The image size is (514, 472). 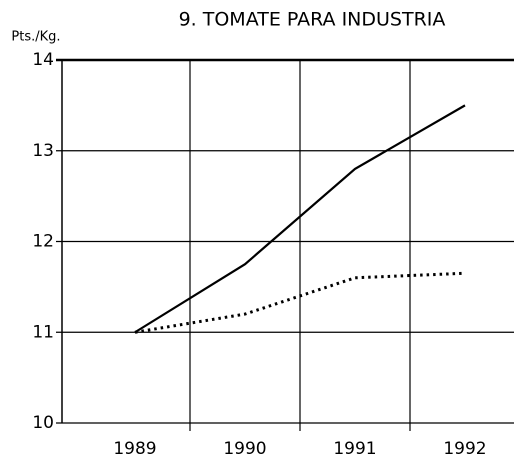 I want to click on y-tick-label: 11, so click(x=43, y=332).